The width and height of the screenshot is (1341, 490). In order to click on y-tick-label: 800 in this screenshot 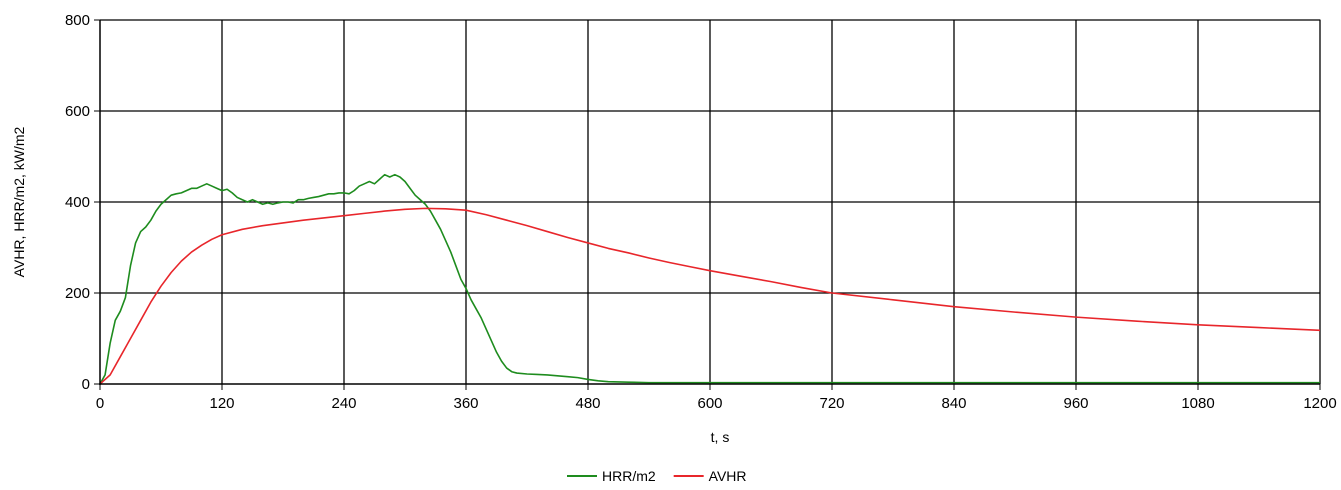, I will do `click(77, 20)`.